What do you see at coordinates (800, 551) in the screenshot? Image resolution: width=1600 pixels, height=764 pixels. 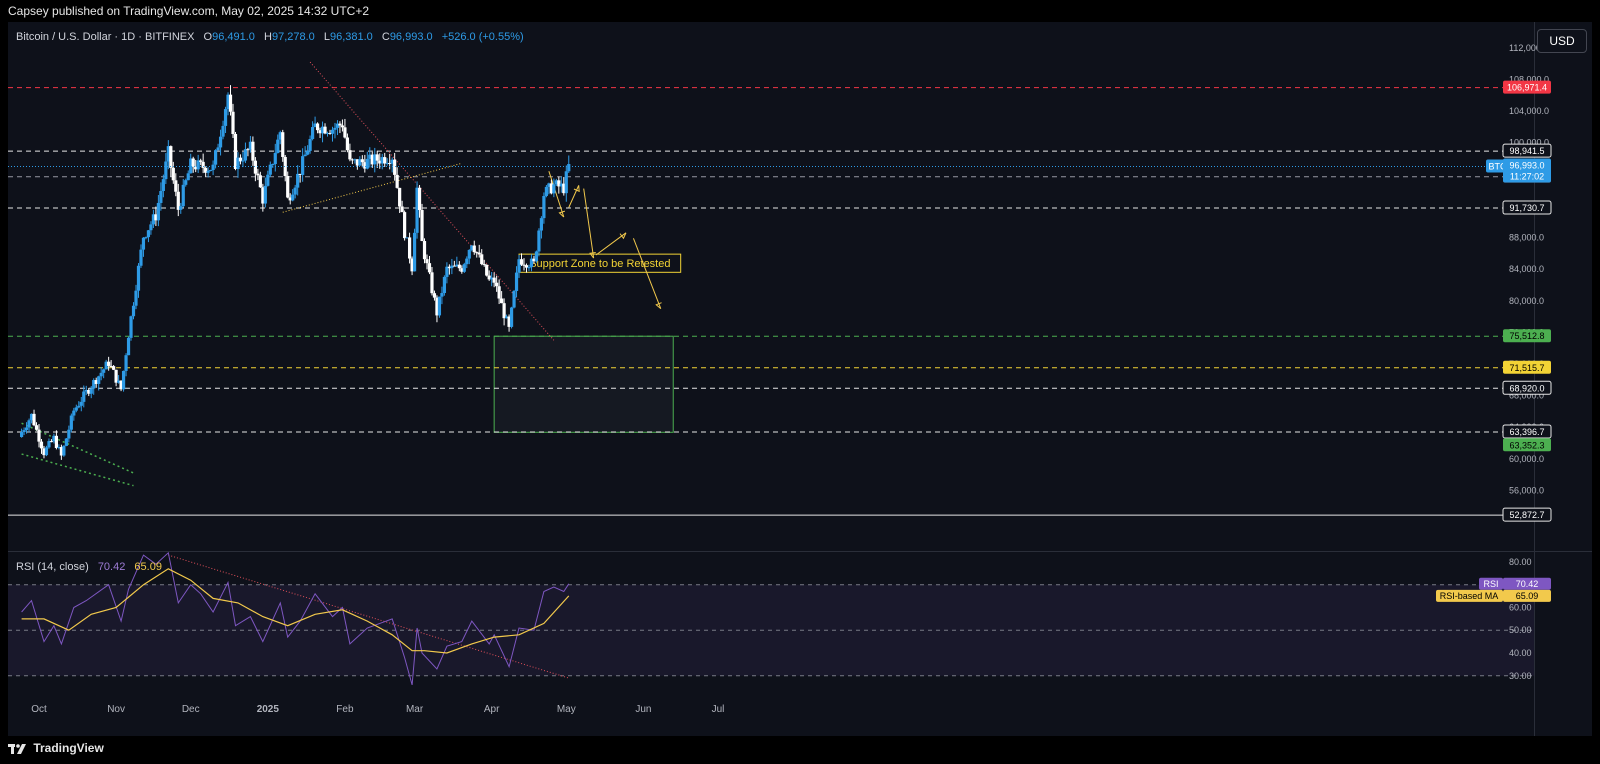 I see `pane-separator` at bounding box center [800, 551].